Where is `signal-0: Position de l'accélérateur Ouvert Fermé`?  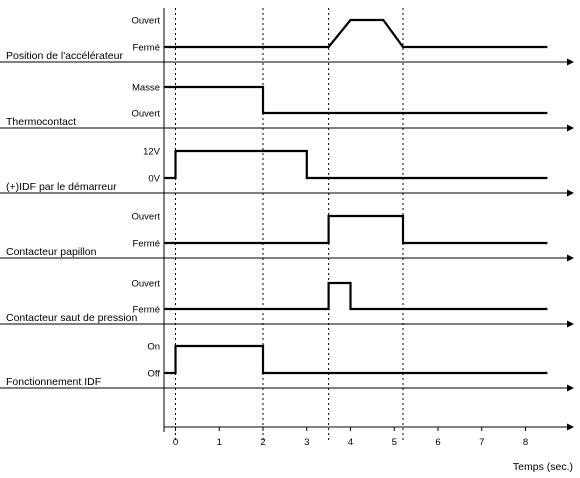
signal-0: Position de l'accélérateur Ouvert Fermé is located at coordinates (277, 39).